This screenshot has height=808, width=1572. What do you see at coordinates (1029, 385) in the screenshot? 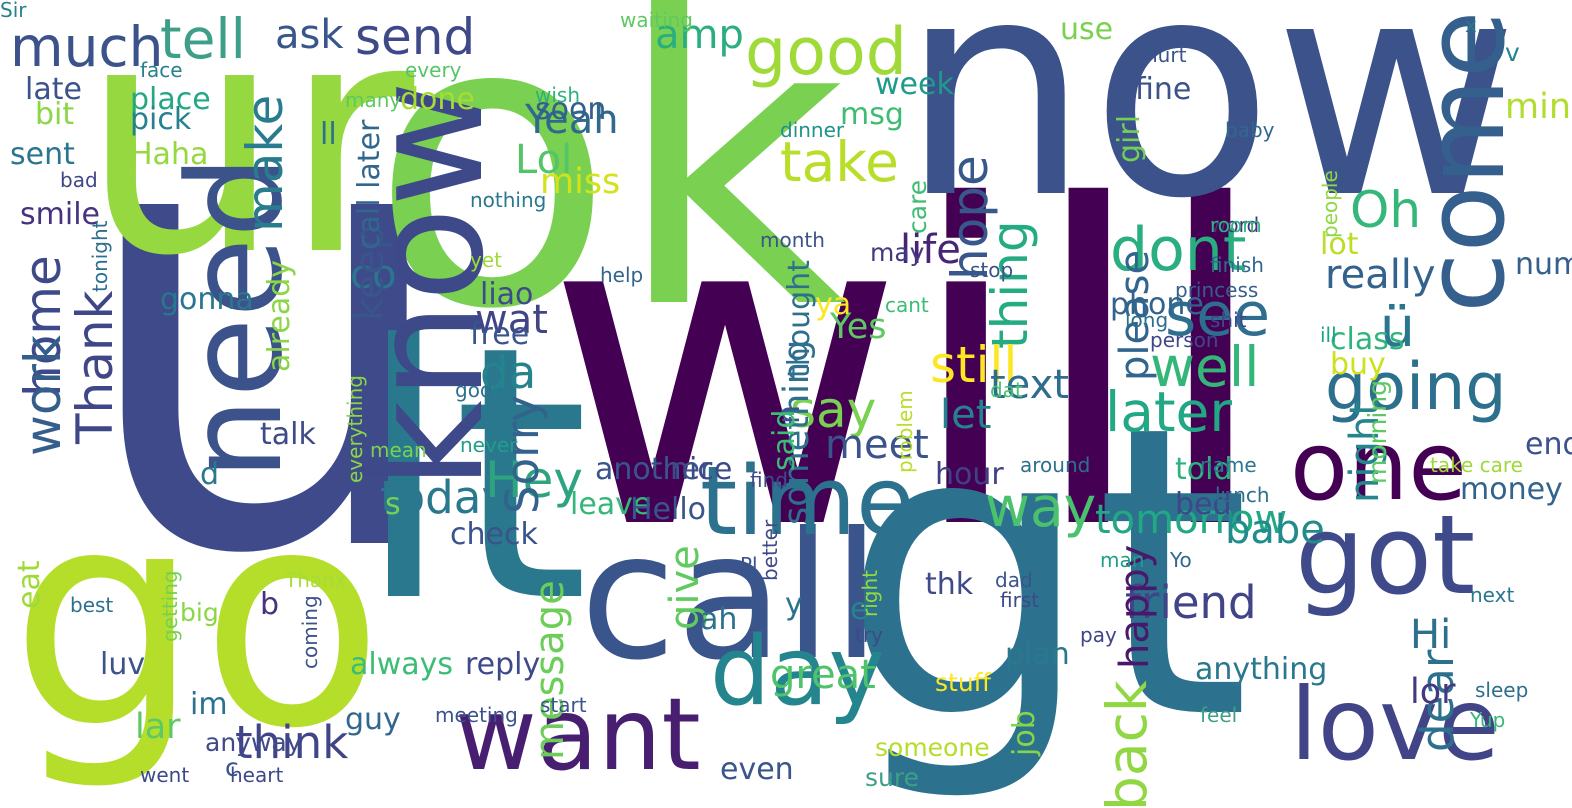
I see `cloud-word-text: text` at bounding box center [1029, 385].